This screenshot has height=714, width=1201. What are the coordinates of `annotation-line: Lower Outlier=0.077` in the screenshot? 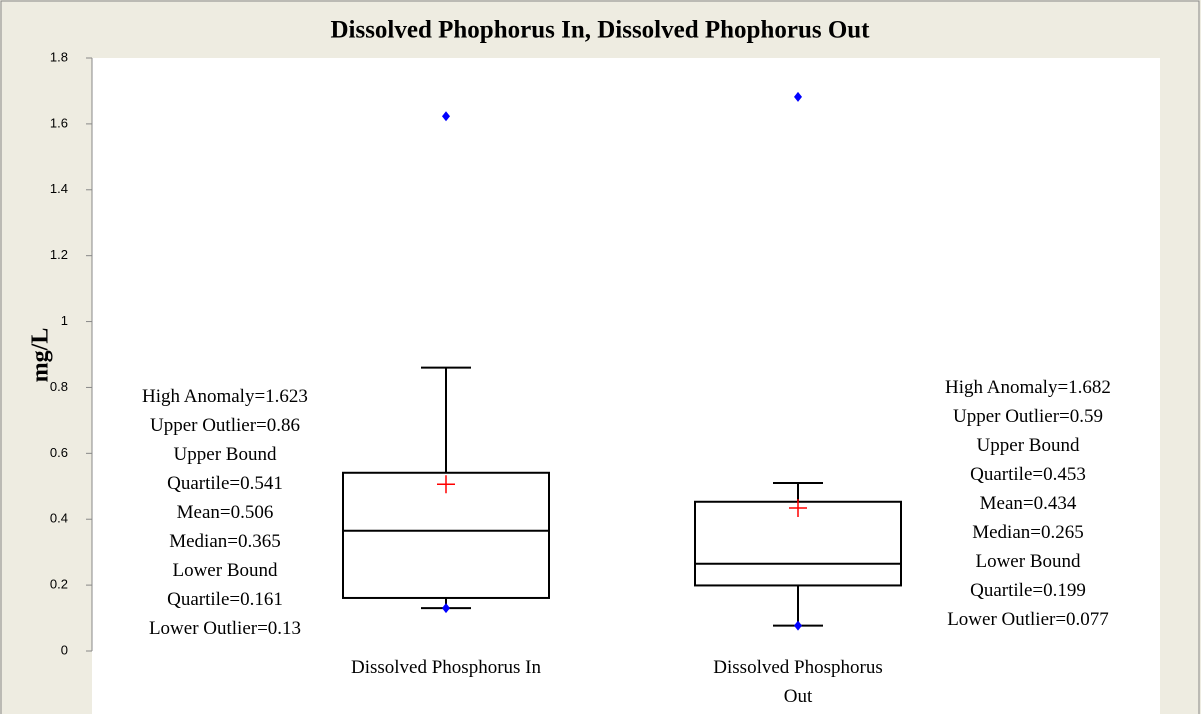 It's located at (1028, 619).